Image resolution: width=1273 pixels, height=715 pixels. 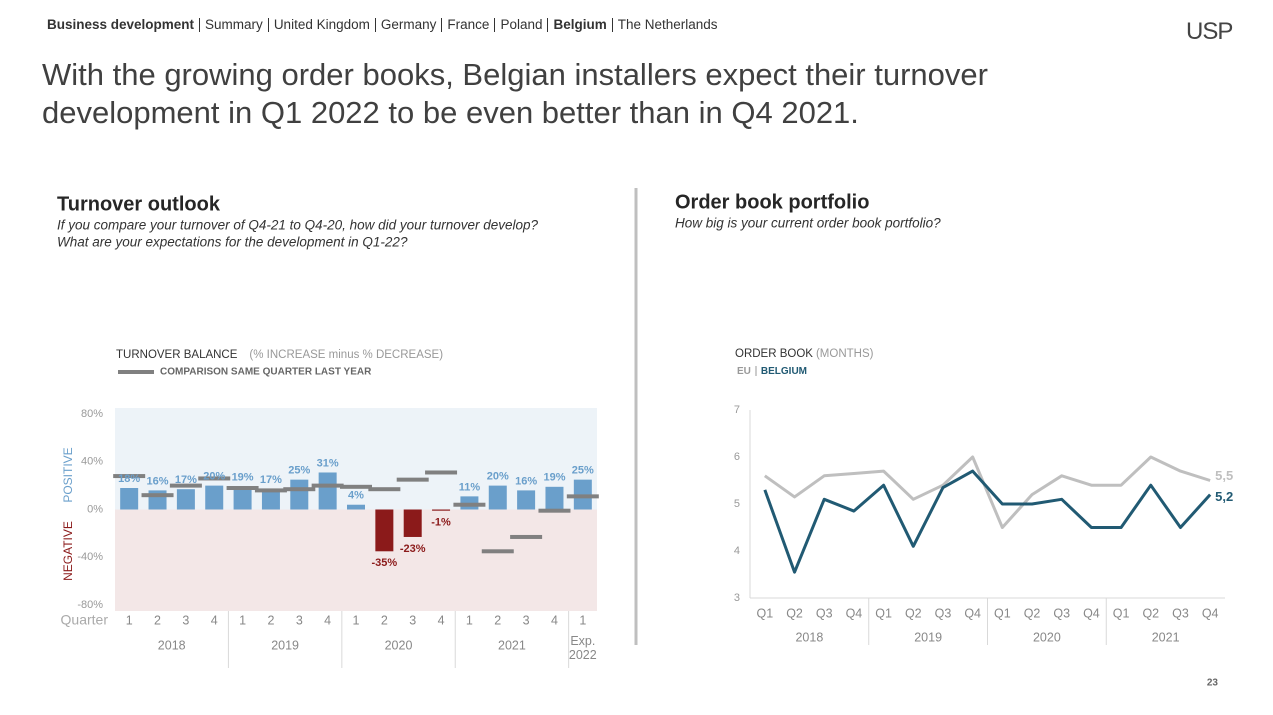 What do you see at coordinates (845, 354) in the screenshot?
I see `y-axis-title-note: (MONTHS)` at bounding box center [845, 354].